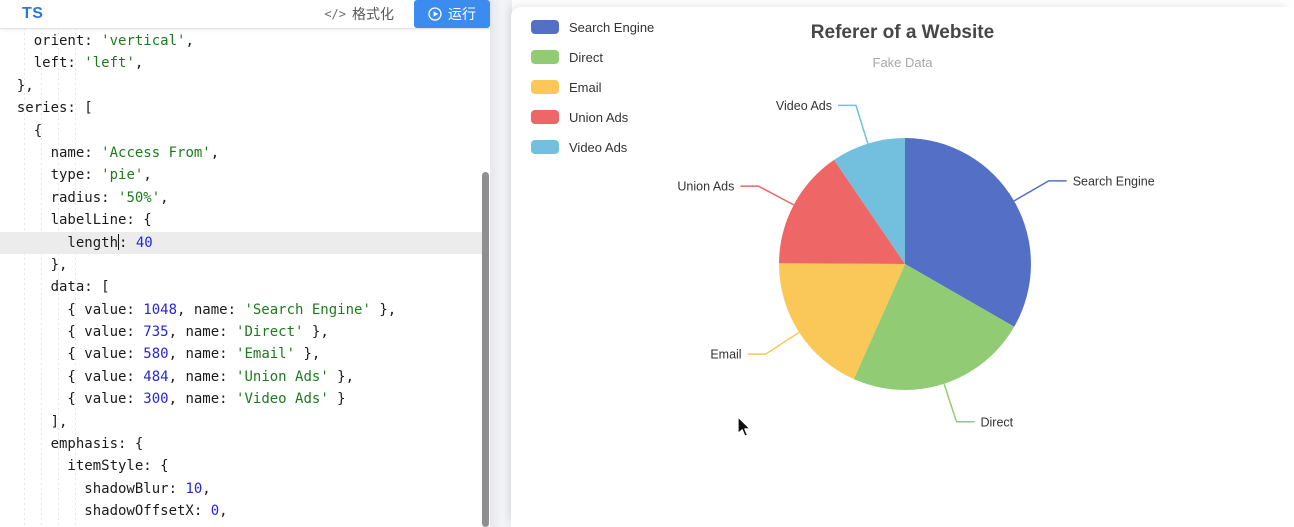  Describe the element at coordinates (725, 355) in the screenshot. I see `pie-label: Email` at that location.